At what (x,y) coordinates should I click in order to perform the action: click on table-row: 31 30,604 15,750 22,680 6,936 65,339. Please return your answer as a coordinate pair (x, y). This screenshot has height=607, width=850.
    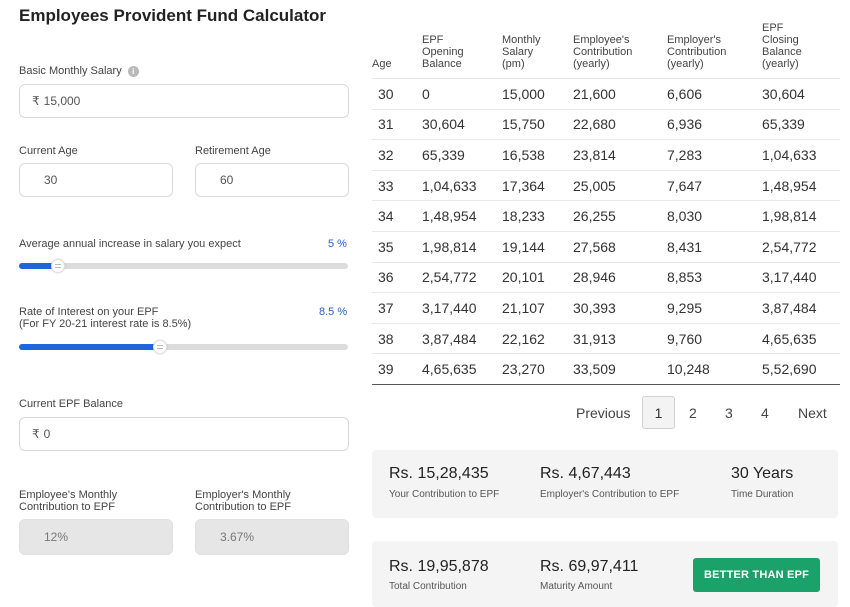
    Looking at the image, I should click on (606, 124).